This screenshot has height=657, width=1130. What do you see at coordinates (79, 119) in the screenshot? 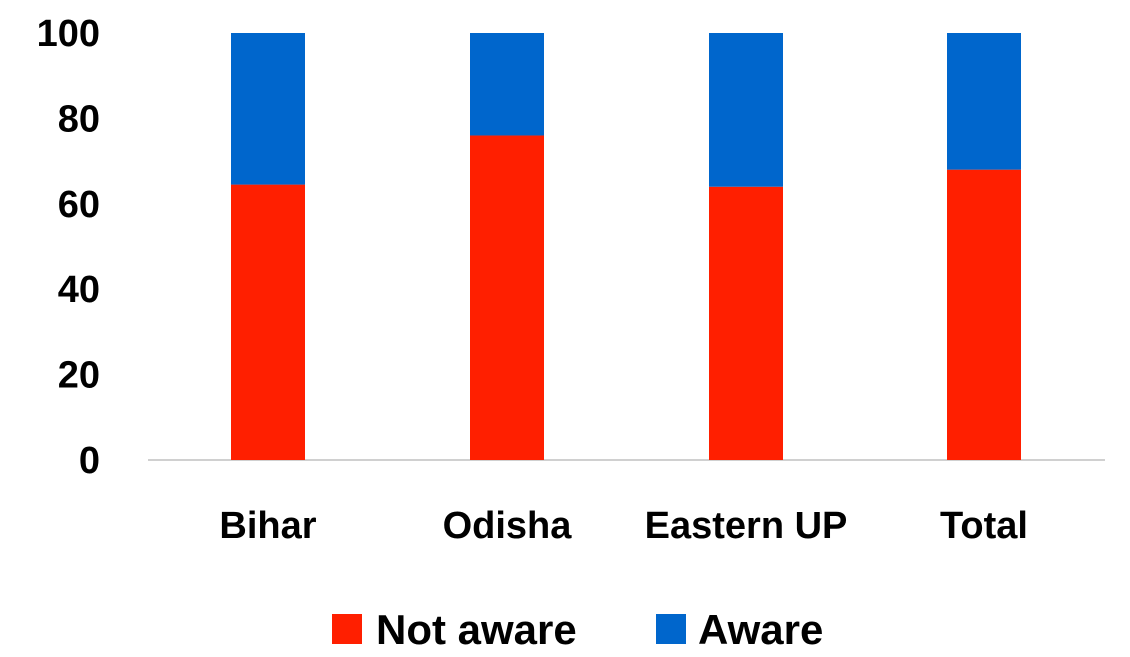
I see `y-tick-label-80: 80` at bounding box center [79, 119].